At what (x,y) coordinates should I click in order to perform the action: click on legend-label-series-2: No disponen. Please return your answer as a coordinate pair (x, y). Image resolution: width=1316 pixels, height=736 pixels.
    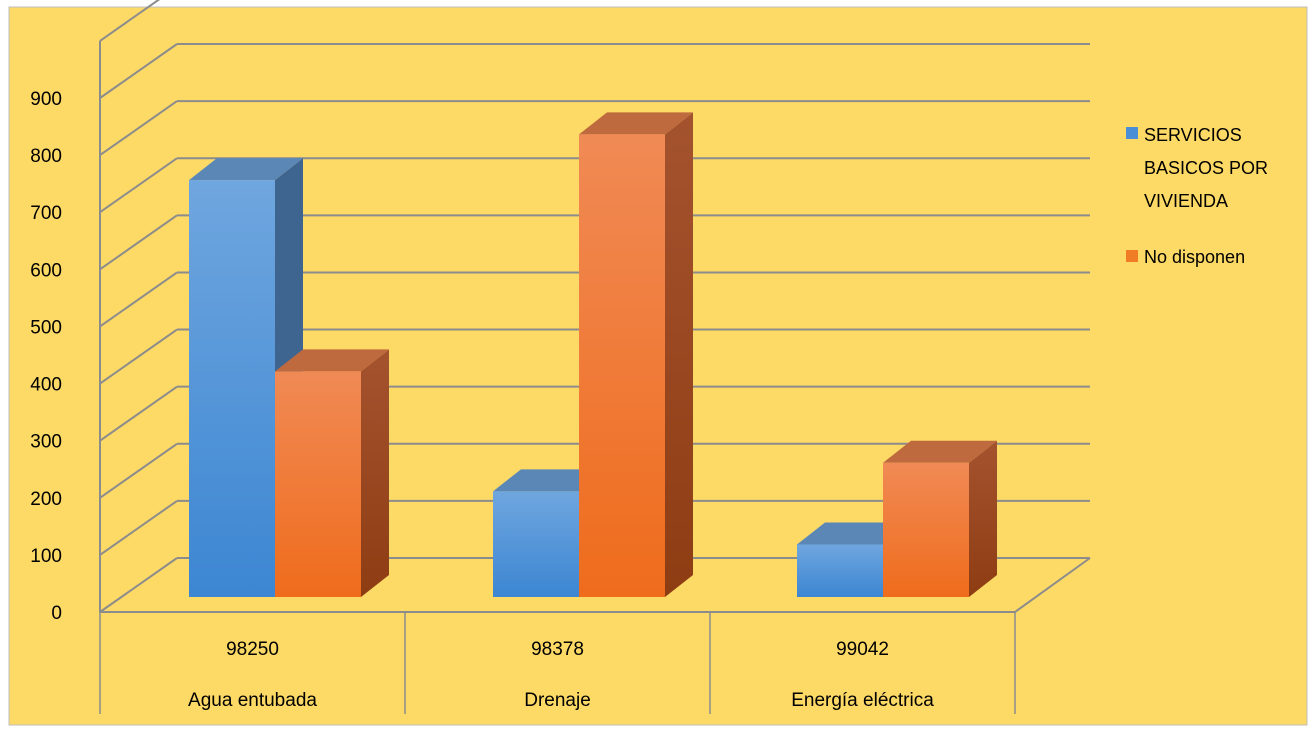
    Looking at the image, I should click on (1194, 257).